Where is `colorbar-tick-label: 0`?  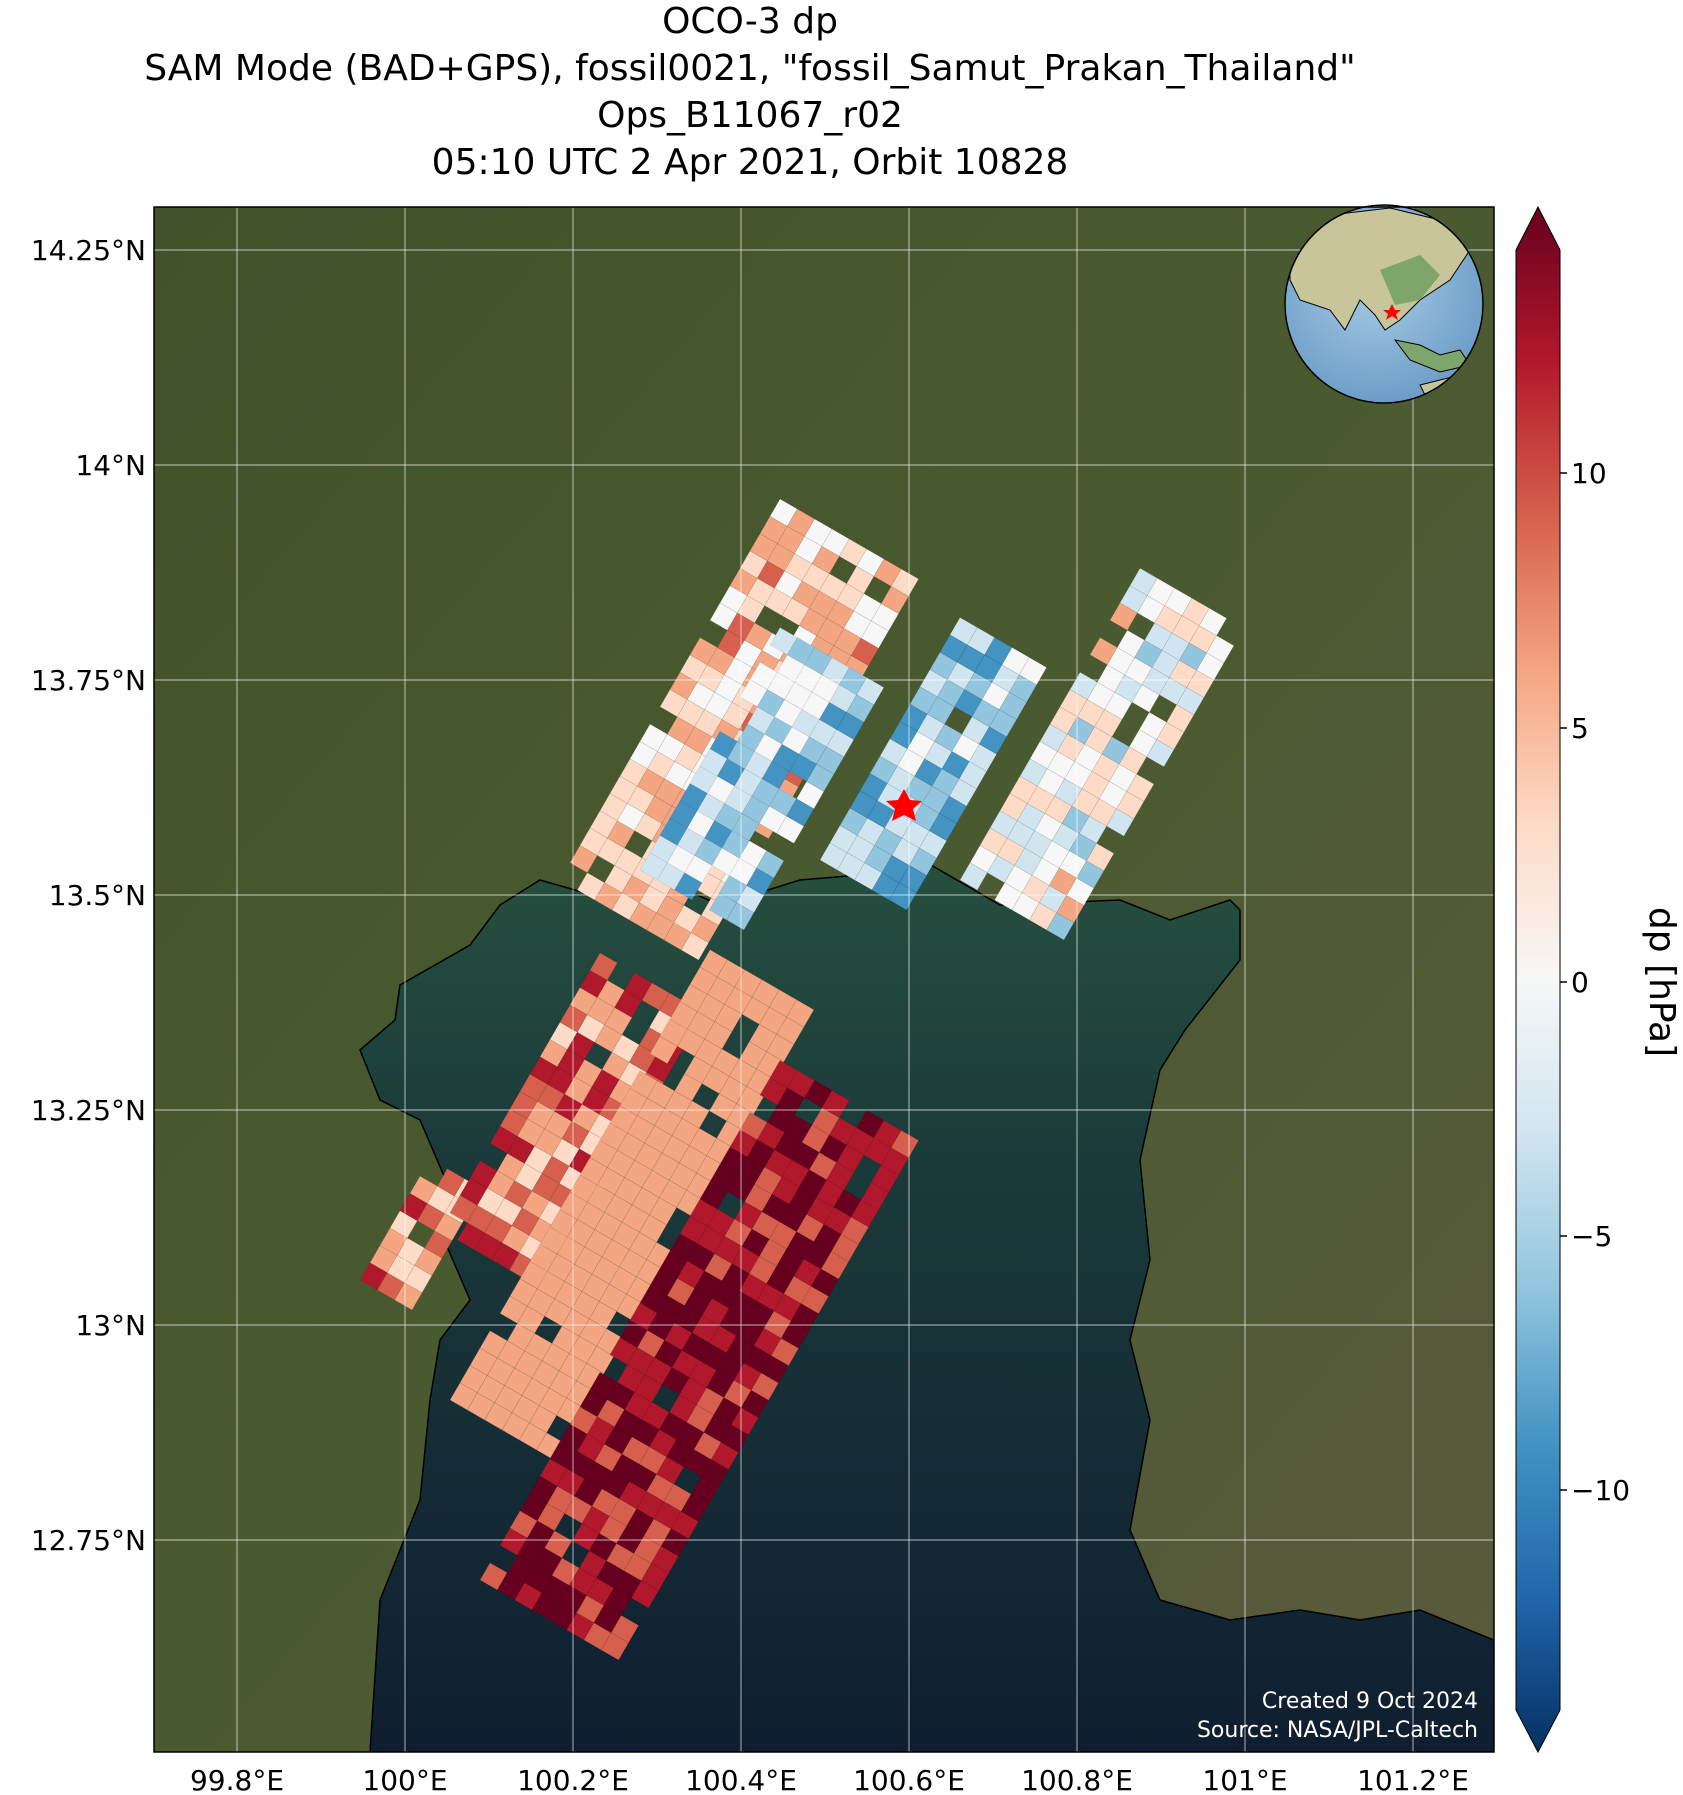
colorbar-tick-label: 0 is located at coordinates (1580, 982).